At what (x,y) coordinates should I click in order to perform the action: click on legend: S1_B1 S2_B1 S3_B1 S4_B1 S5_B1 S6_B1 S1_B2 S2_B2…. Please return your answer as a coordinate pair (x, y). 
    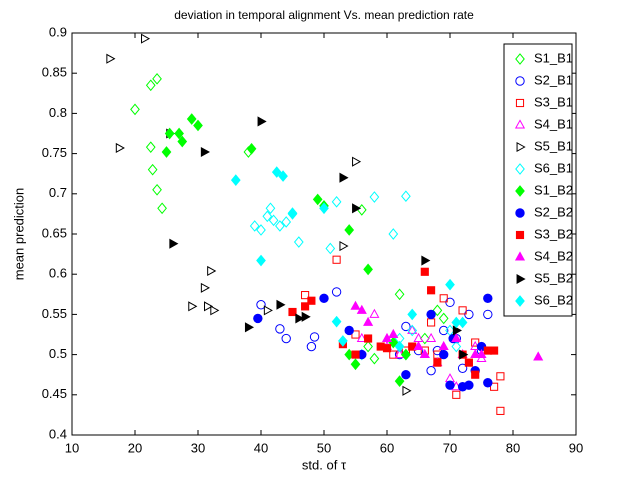
    Looking at the image, I should click on (538, 180).